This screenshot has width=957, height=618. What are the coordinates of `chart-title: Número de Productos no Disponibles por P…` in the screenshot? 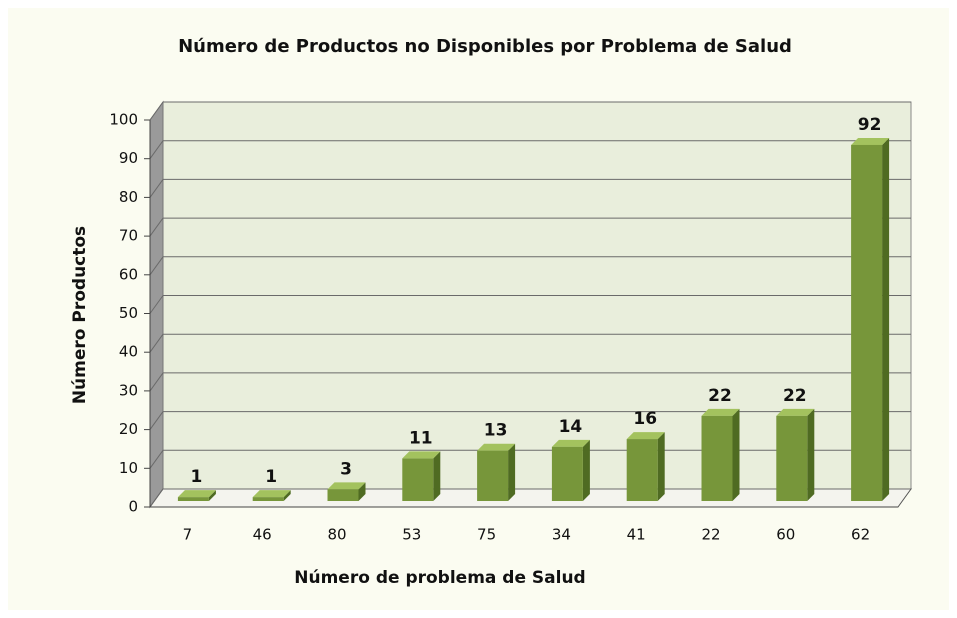 It's located at (485, 46).